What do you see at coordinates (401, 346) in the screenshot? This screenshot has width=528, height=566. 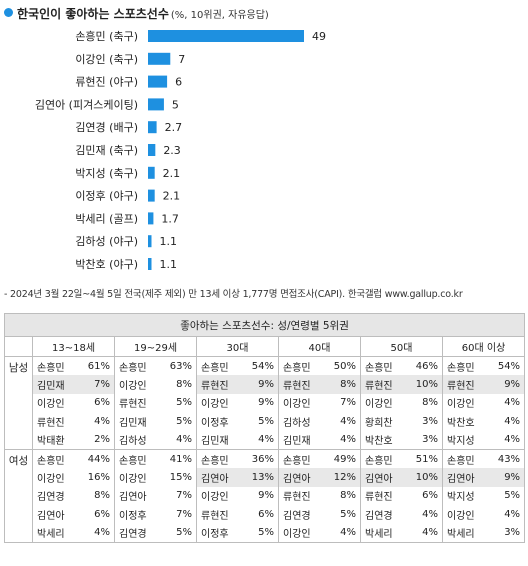 I see `column-header: 50대` at bounding box center [401, 346].